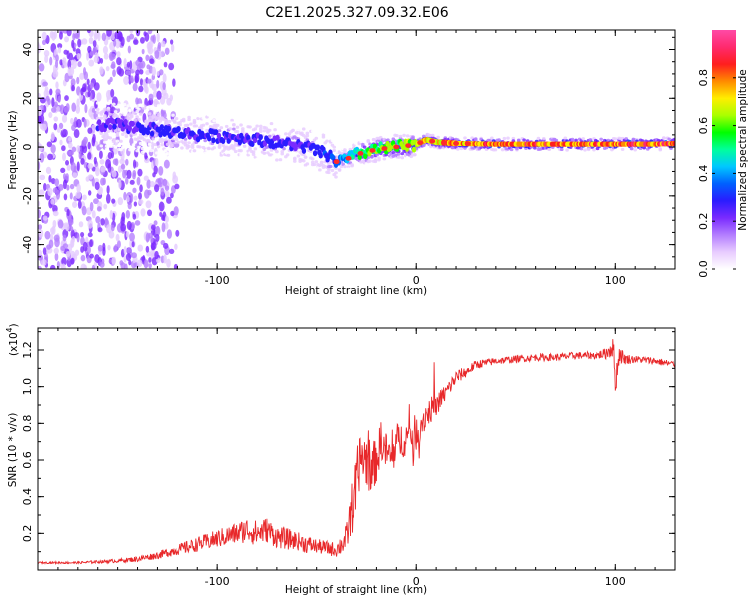 Image resolution: width=750 pixels, height=600 pixels. What do you see at coordinates (27, 497) in the screenshot?
I see `snr-y-tick-label: 0.4` at bounding box center [27, 497].